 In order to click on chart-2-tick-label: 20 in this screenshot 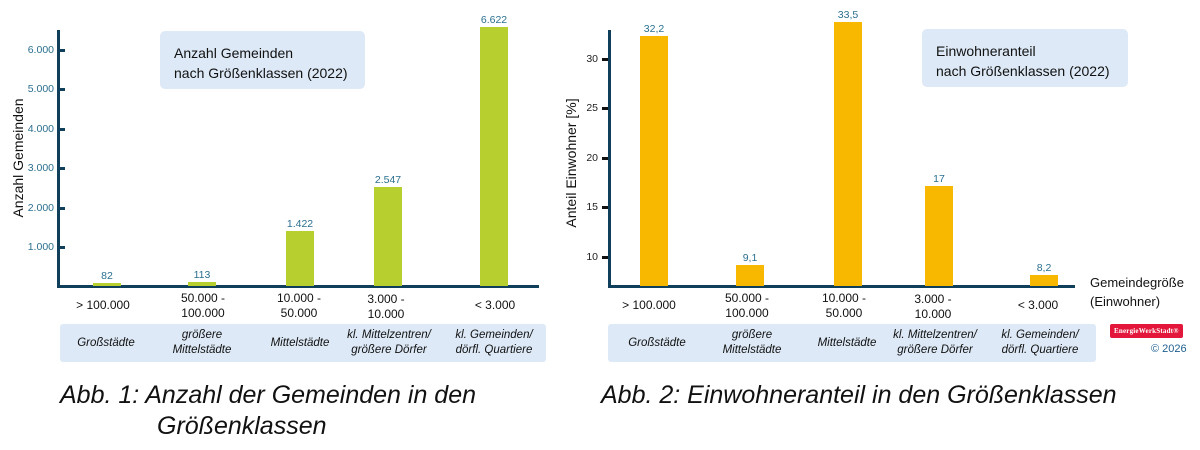, I will do `click(592, 158)`.